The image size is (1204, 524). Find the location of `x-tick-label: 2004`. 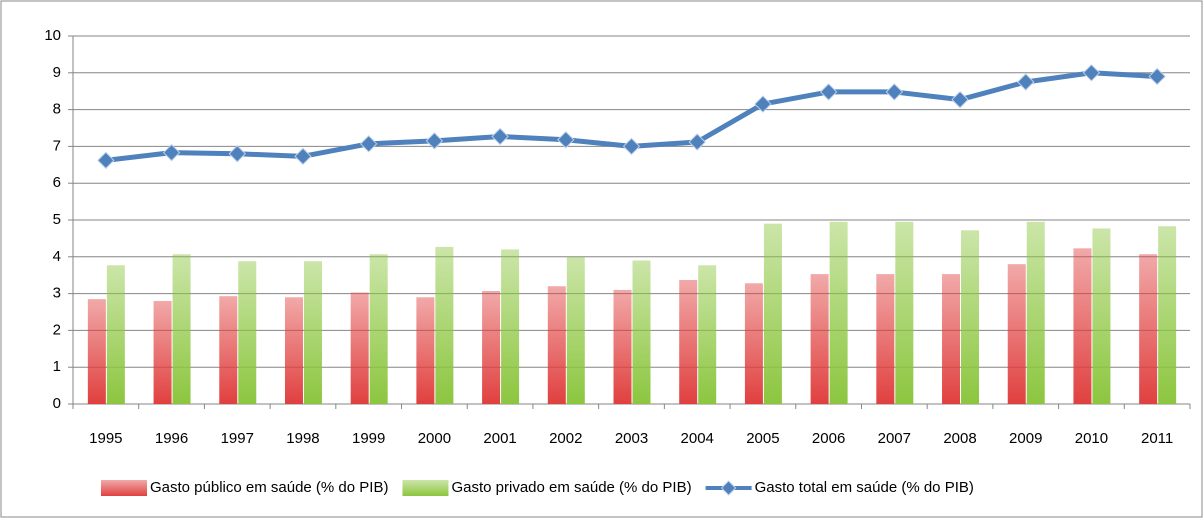

x-tick-label: 2004 is located at coordinates (697, 438).